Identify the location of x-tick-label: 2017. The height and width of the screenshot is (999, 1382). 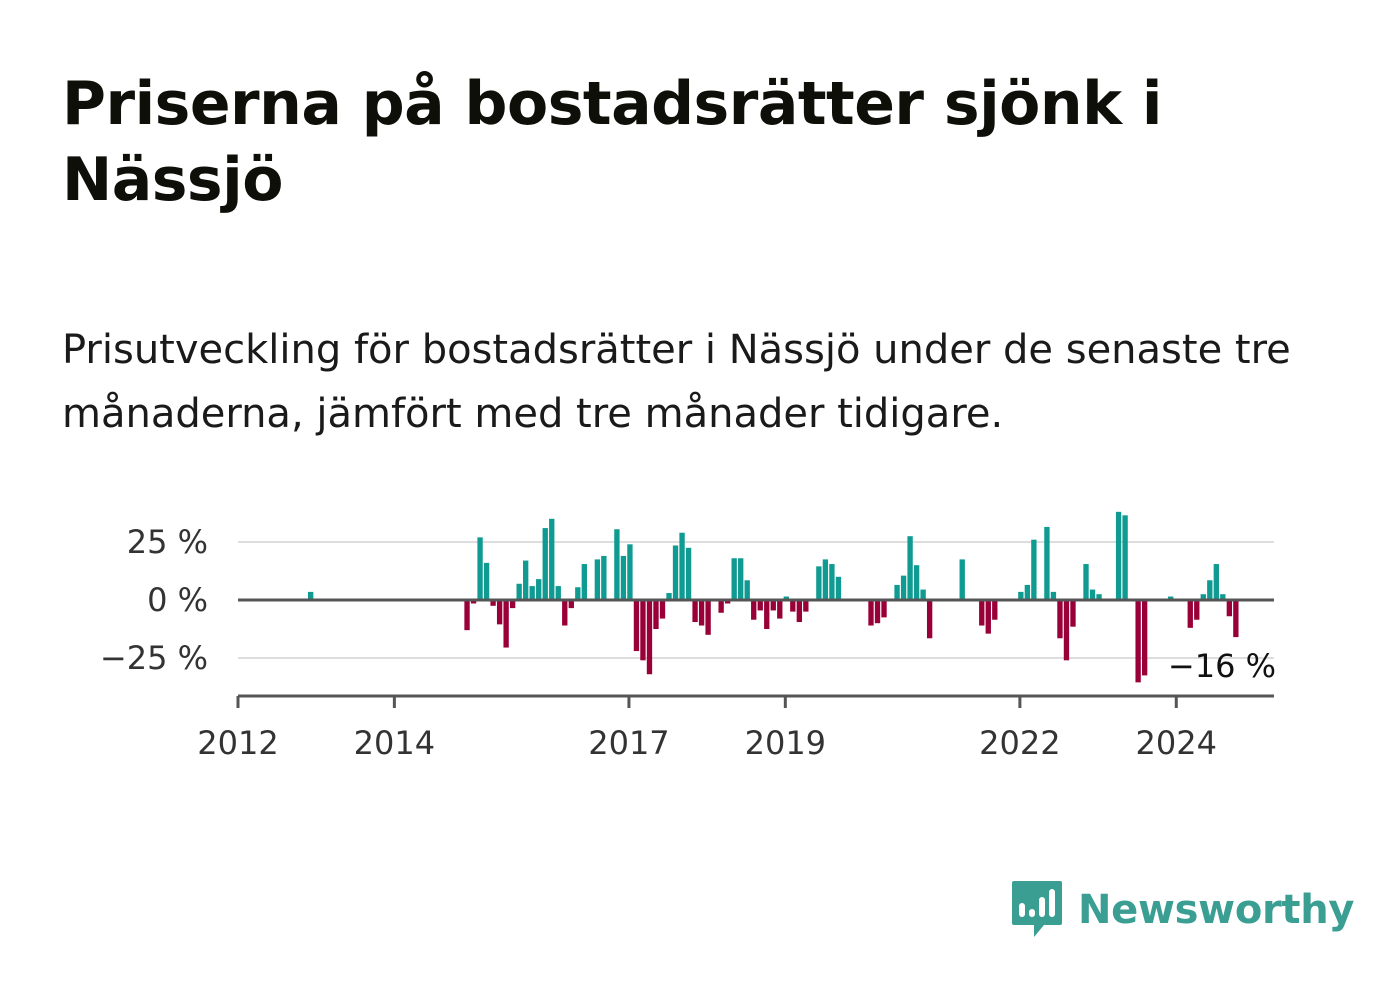
(628, 743).